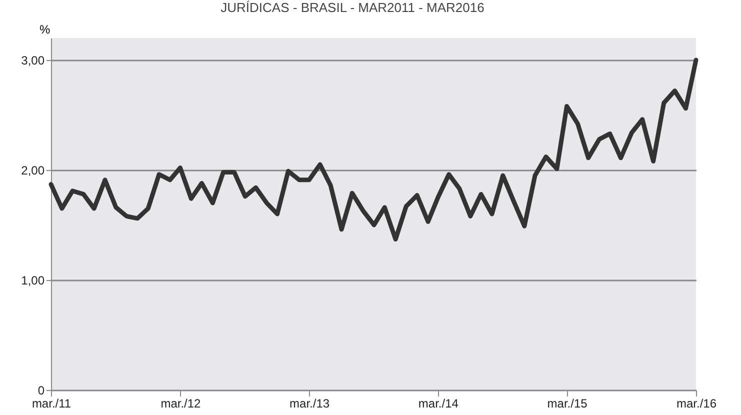 Image resolution: width=741 pixels, height=415 pixels. What do you see at coordinates (352, 7) in the screenshot?
I see `chart-title: JURÍDICAS - BRASIL - MAR2011 - MAR2016` at bounding box center [352, 7].